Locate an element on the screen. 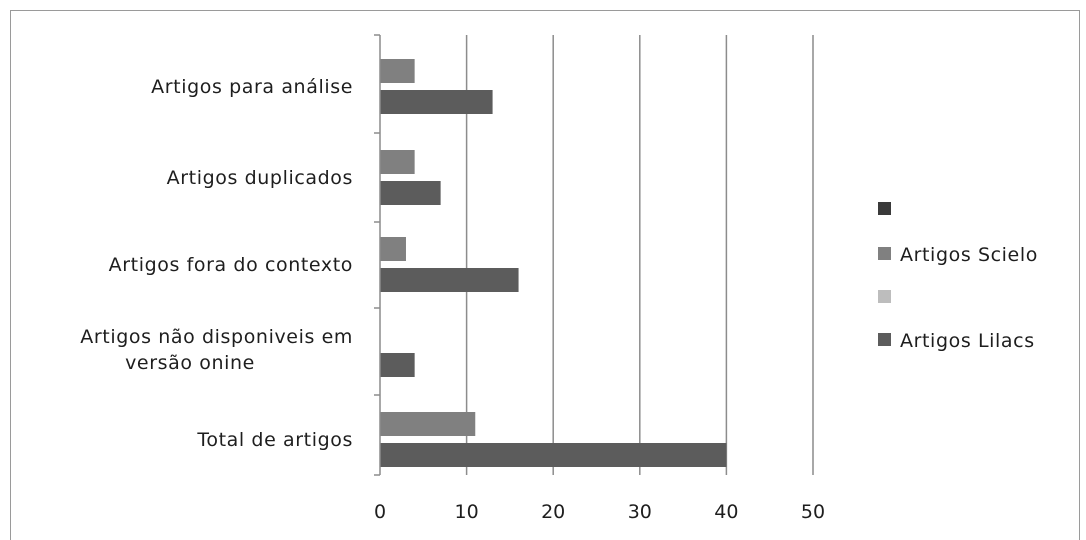  x-tick-label-20: 20 is located at coordinates (553, 512).